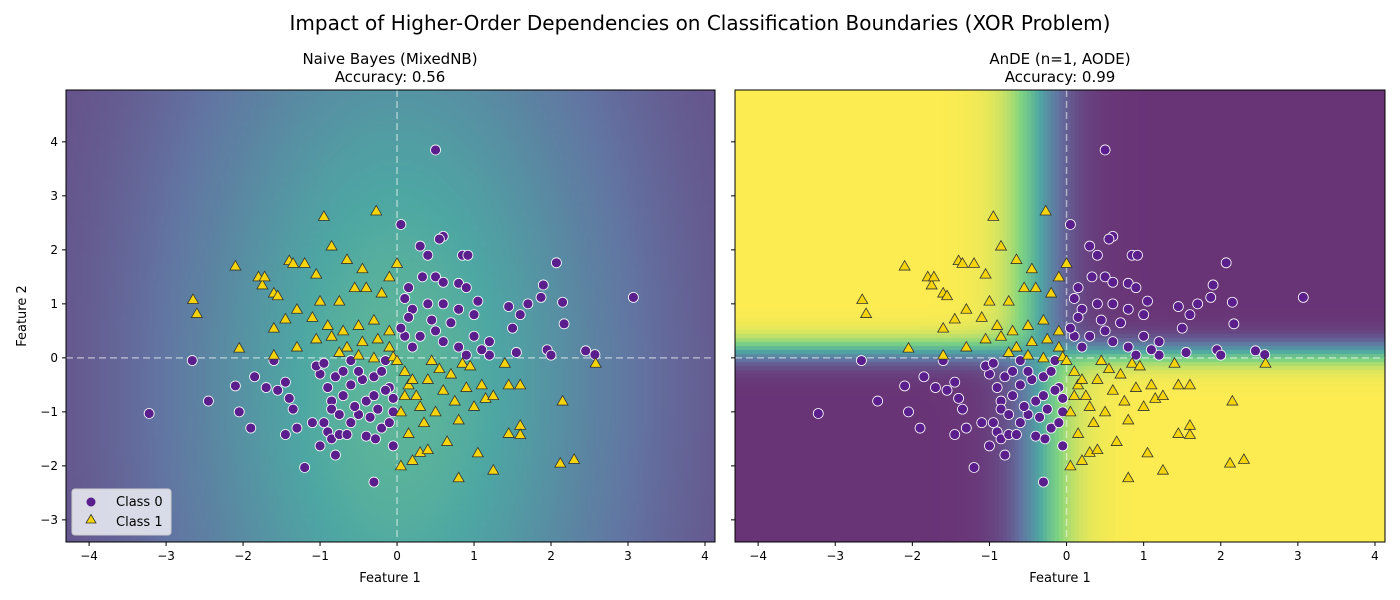 This screenshot has height=600, width=1400. What do you see at coordinates (1375, 556) in the screenshot?
I see `aode-xtick-label: 4` at bounding box center [1375, 556].